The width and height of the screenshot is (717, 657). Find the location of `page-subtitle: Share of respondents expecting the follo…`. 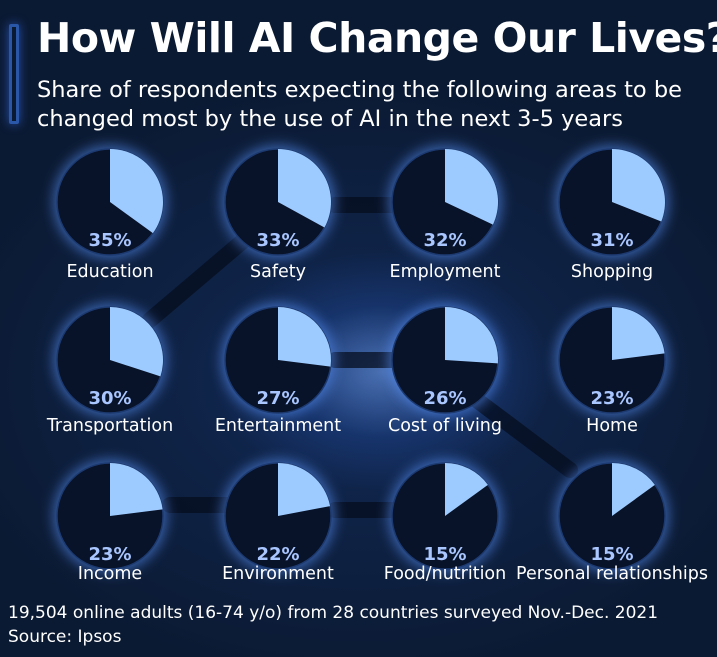

page-subtitle: Share of respondents expecting the follo… is located at coordinates (359, 104).